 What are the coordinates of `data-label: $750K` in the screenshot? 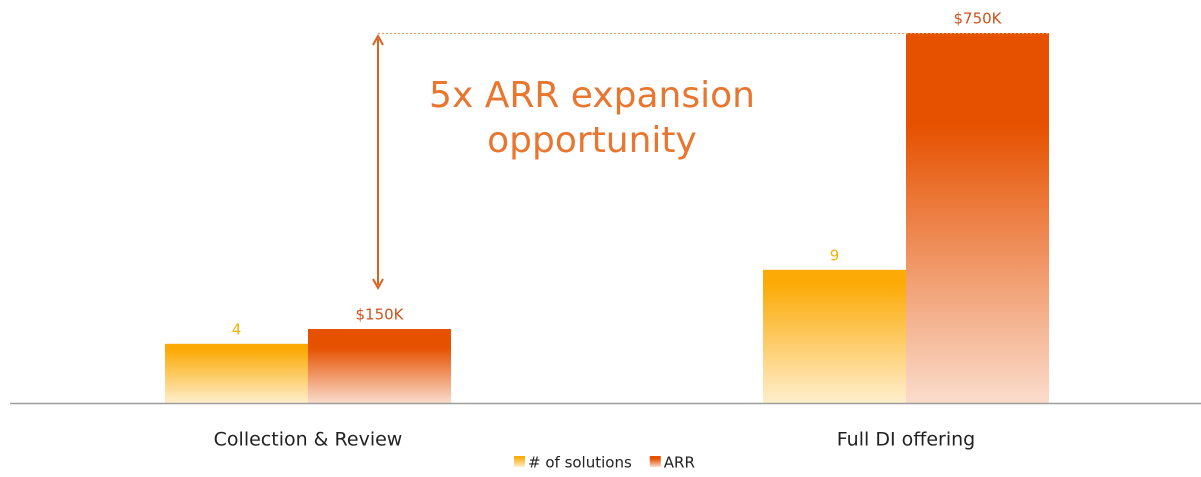 It's located at (977, 19).